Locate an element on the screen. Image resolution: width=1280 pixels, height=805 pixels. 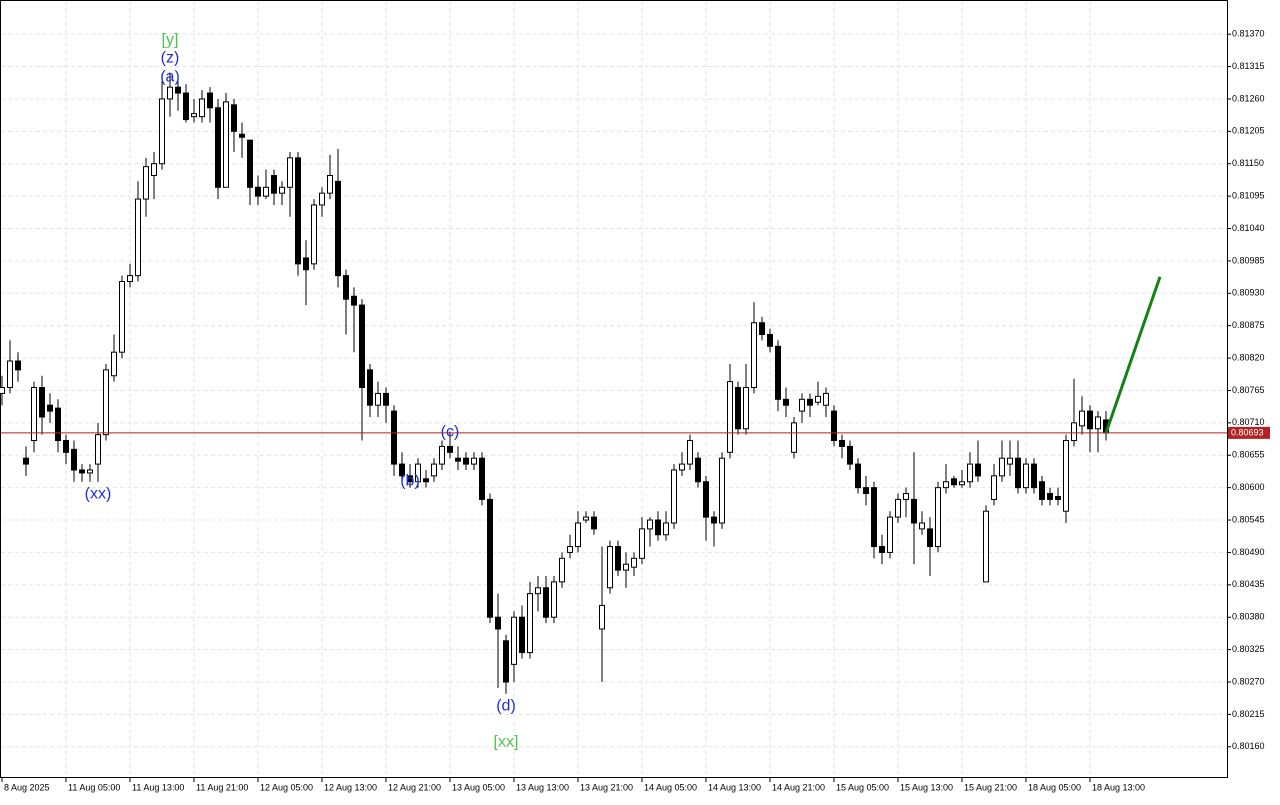
y-tick-label: 0.80875 is located at coordinates (1248, 325).